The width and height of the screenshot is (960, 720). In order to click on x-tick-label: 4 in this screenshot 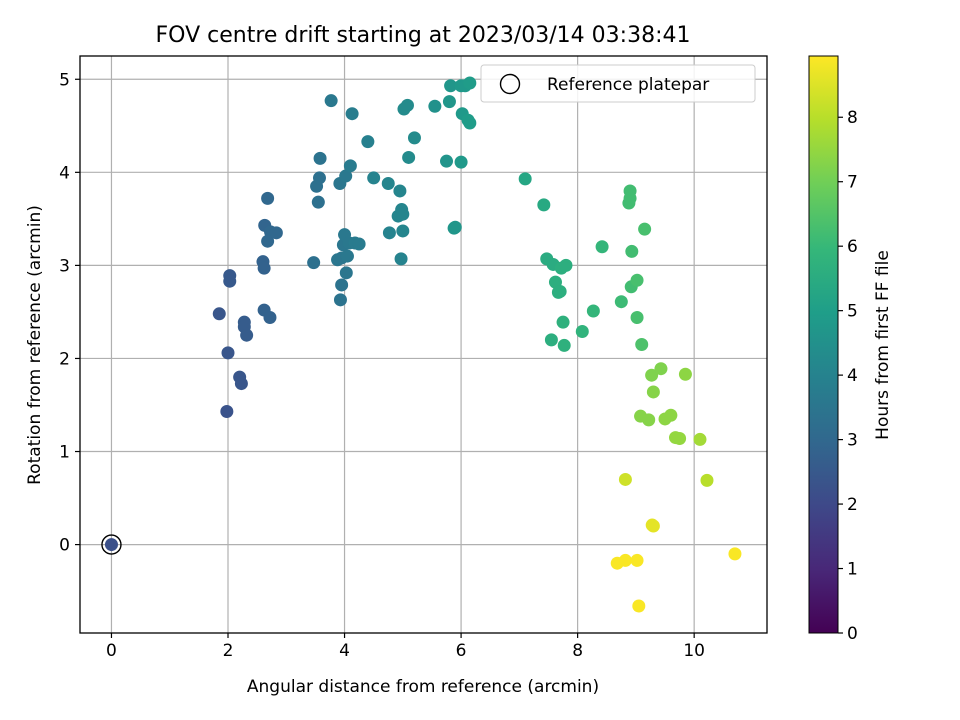, I will do `click(344, 651)`.